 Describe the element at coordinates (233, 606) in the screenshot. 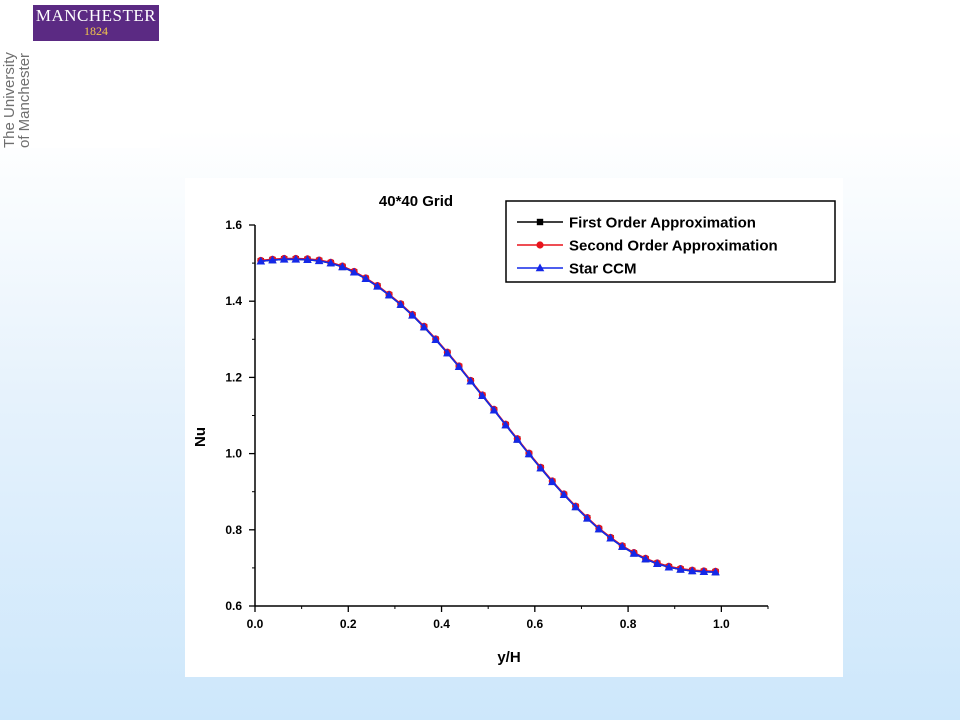

I see `y-tick-label: 0.6` at that location.